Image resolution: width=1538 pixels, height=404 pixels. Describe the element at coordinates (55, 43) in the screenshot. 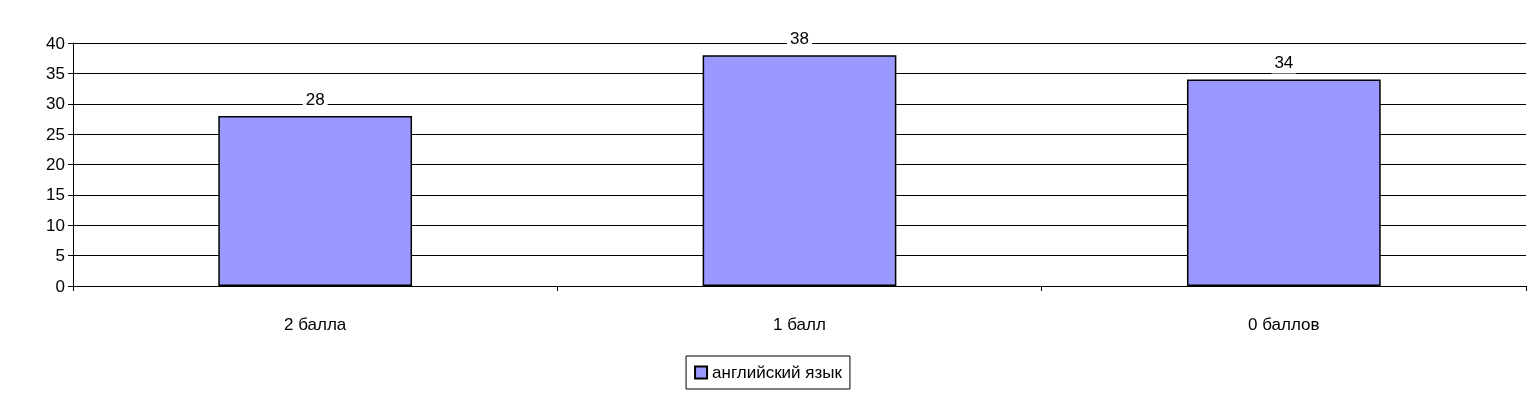

I see `y-tick-label: 40` at that location.